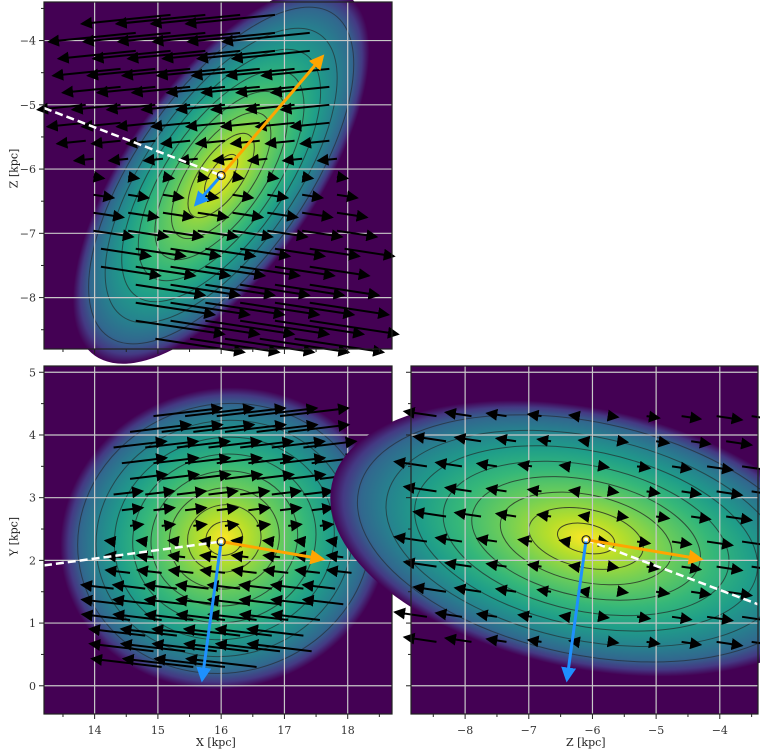  What do you see at coordinates (32, 435) in the screenshot?
I see `y-tick-label: 4` at bounding box center [32, 435].